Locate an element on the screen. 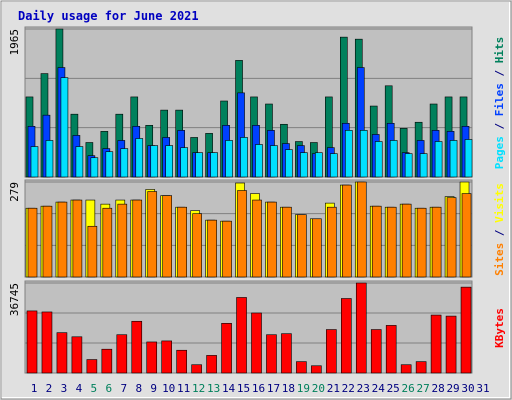 The width and height of the screenshot is (512, 400). legend-entry: Visits is located at coordinates (499, 203).